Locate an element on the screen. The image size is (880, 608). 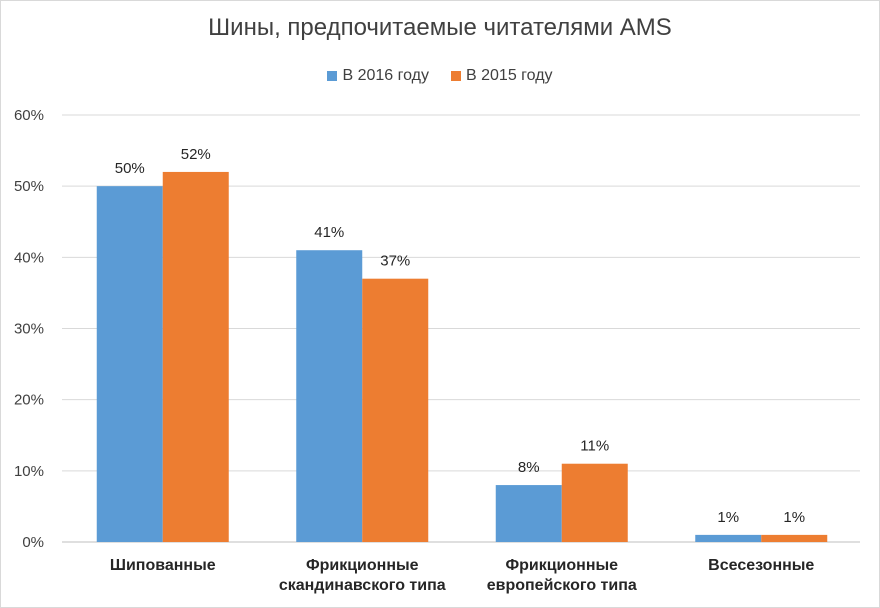
y-tick-label: 30% is located at coordinates (29, 329).